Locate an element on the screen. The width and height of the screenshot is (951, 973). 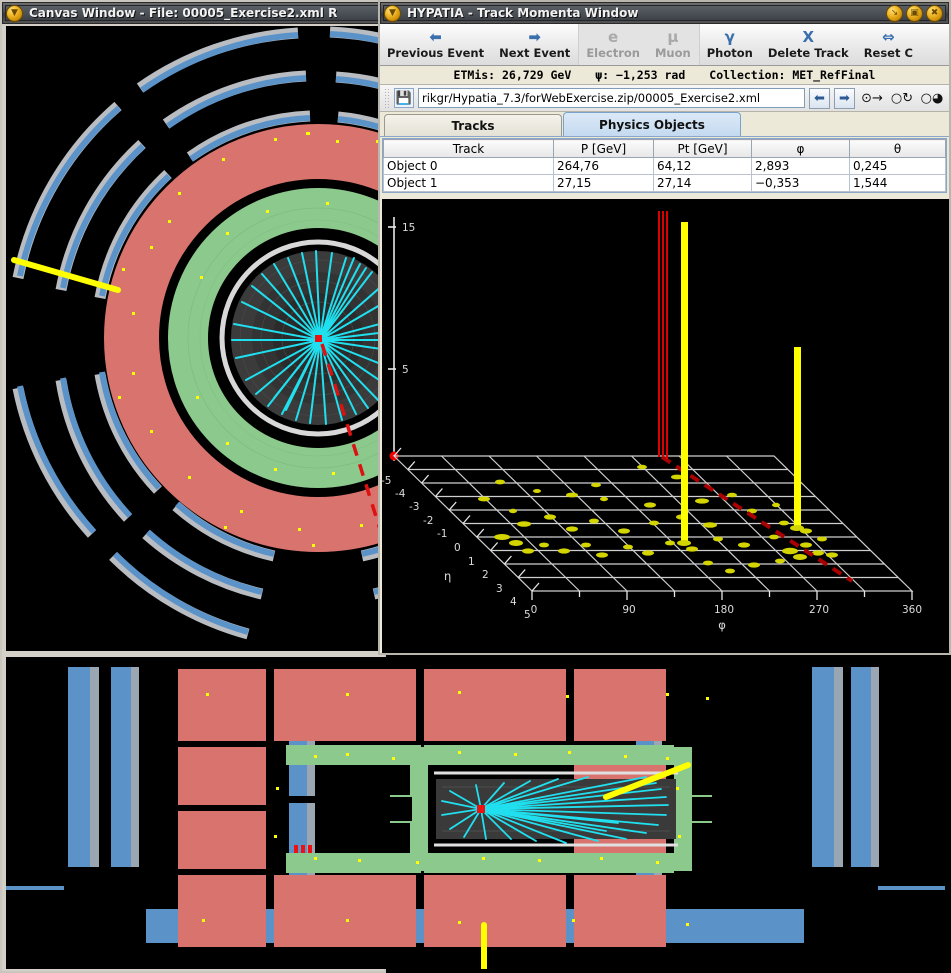
previous-event-button: ⬅ Previous Event is located at coordinates (436, 44).